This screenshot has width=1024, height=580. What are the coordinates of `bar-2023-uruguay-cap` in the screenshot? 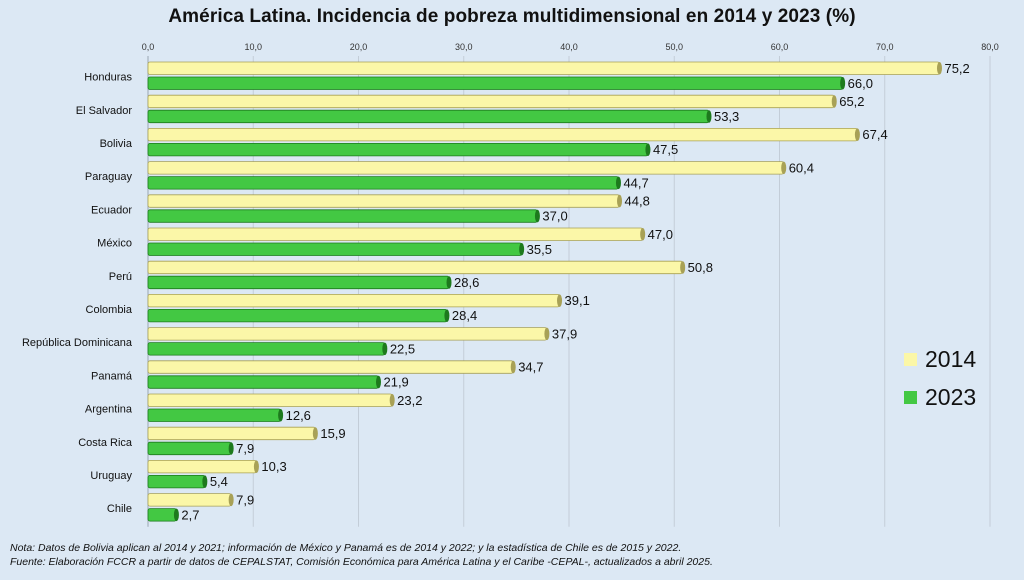 It's located at (205, 481).